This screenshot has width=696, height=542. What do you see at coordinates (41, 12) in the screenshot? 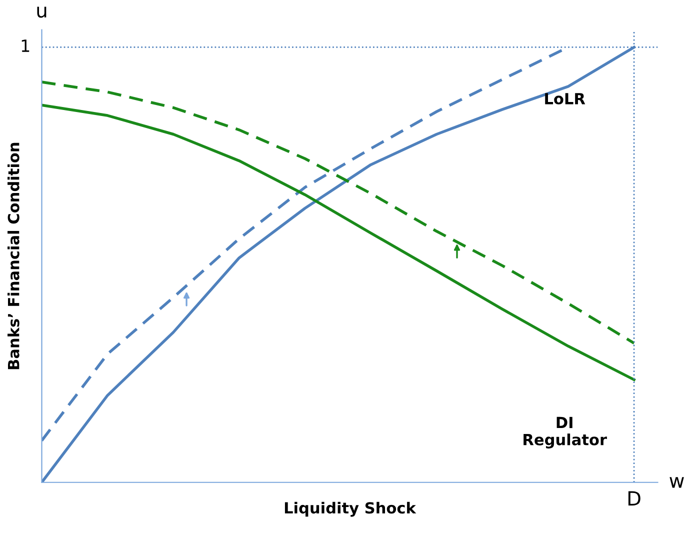
I see `text: u` at bounding box center [41, 12].